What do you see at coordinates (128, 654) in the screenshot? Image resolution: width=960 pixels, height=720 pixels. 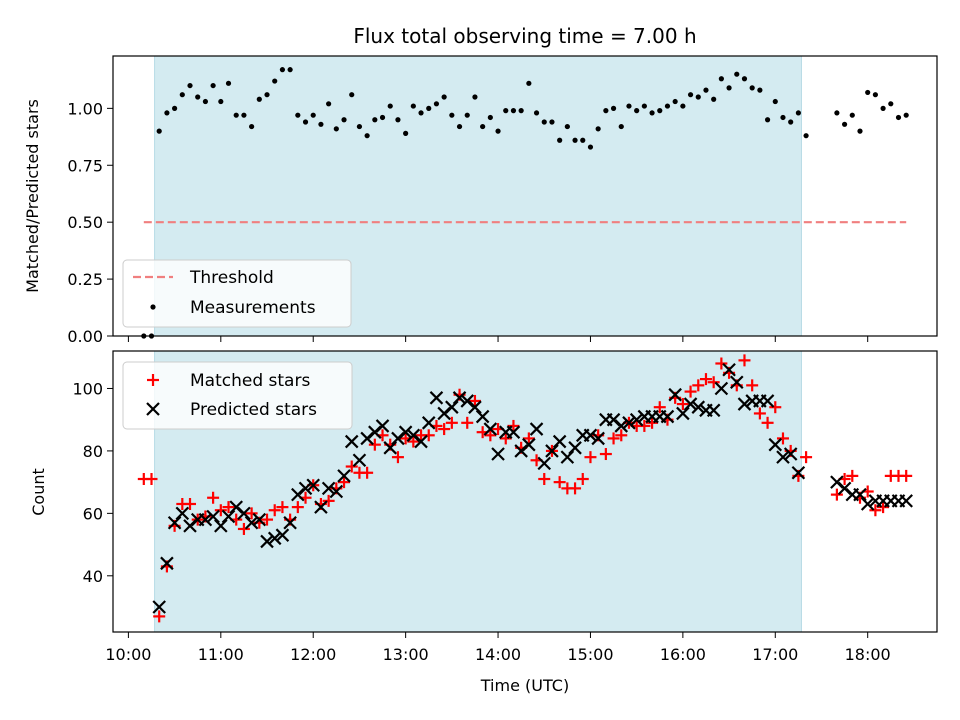 I see `bottom-x-tick-label: 10:00` at bounding box center [128, 654].